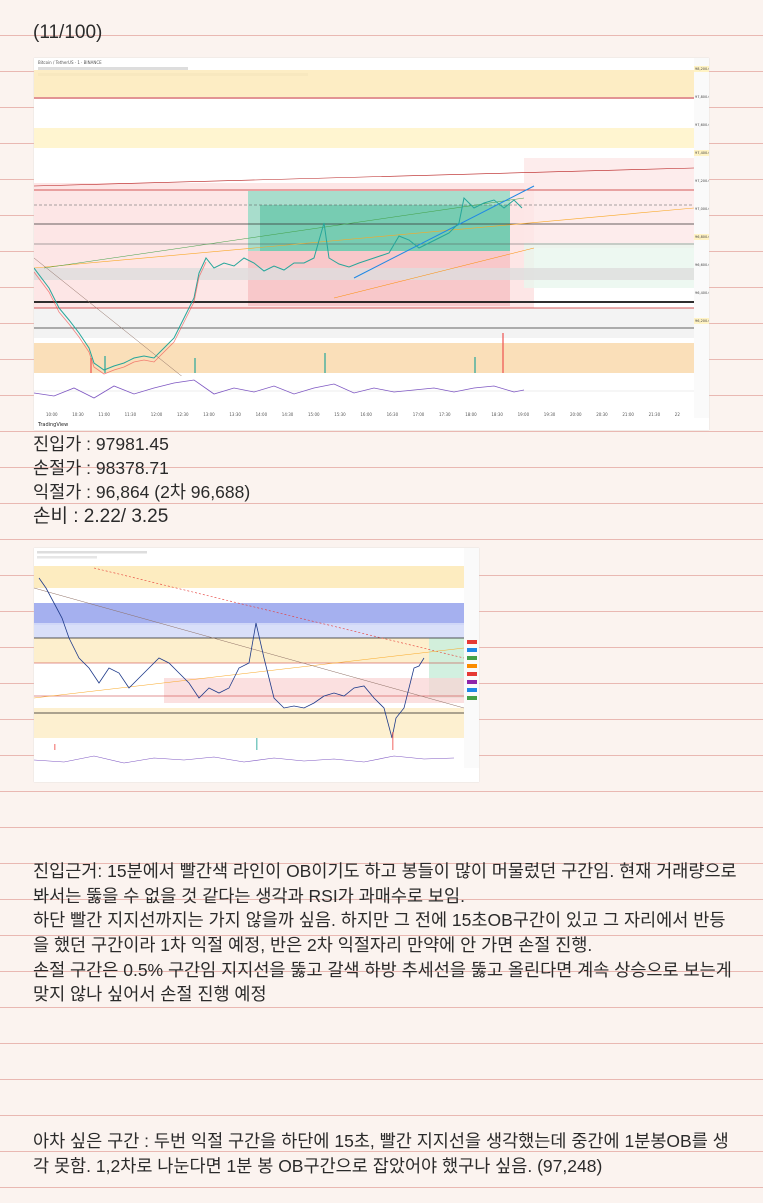  Describe the element at coordinates (576, 414) in the screenshot. I see `x-tick-label: 20:00` at that location.